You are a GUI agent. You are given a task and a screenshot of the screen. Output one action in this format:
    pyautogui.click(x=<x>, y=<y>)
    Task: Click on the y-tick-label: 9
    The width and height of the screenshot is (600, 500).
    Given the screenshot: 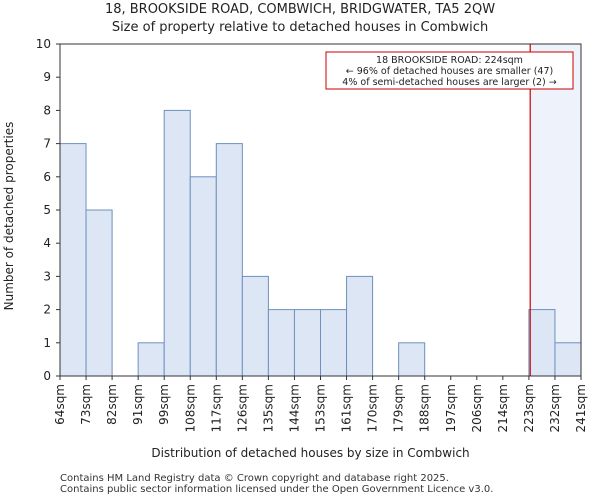 What is the action you would take?
    pyautogui.click(x=47, y=77)
    